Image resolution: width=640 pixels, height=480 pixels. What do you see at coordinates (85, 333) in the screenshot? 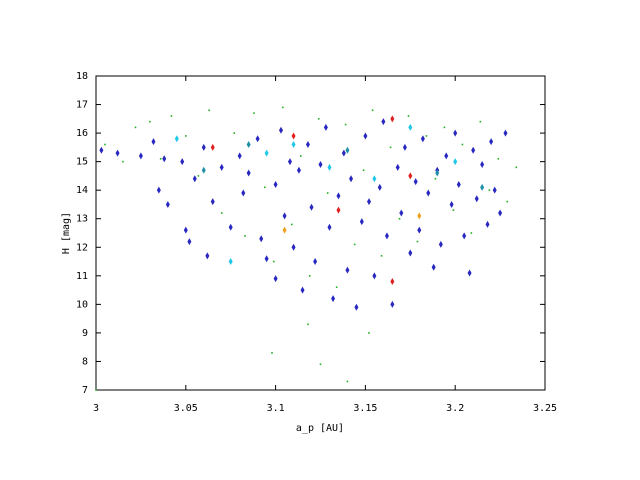
I see `y-tick-label: 9` at bounding box center [85, 333].